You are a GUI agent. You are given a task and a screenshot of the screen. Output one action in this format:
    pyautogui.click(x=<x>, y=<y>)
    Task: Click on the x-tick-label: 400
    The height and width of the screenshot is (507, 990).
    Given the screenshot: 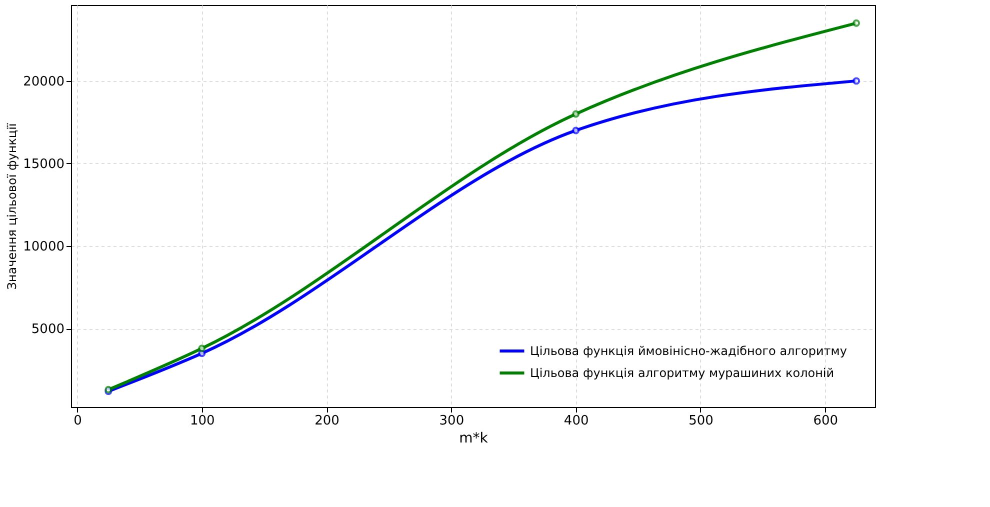 What is the action you would take?
    pyautogui.click(x=576, y=421)
    